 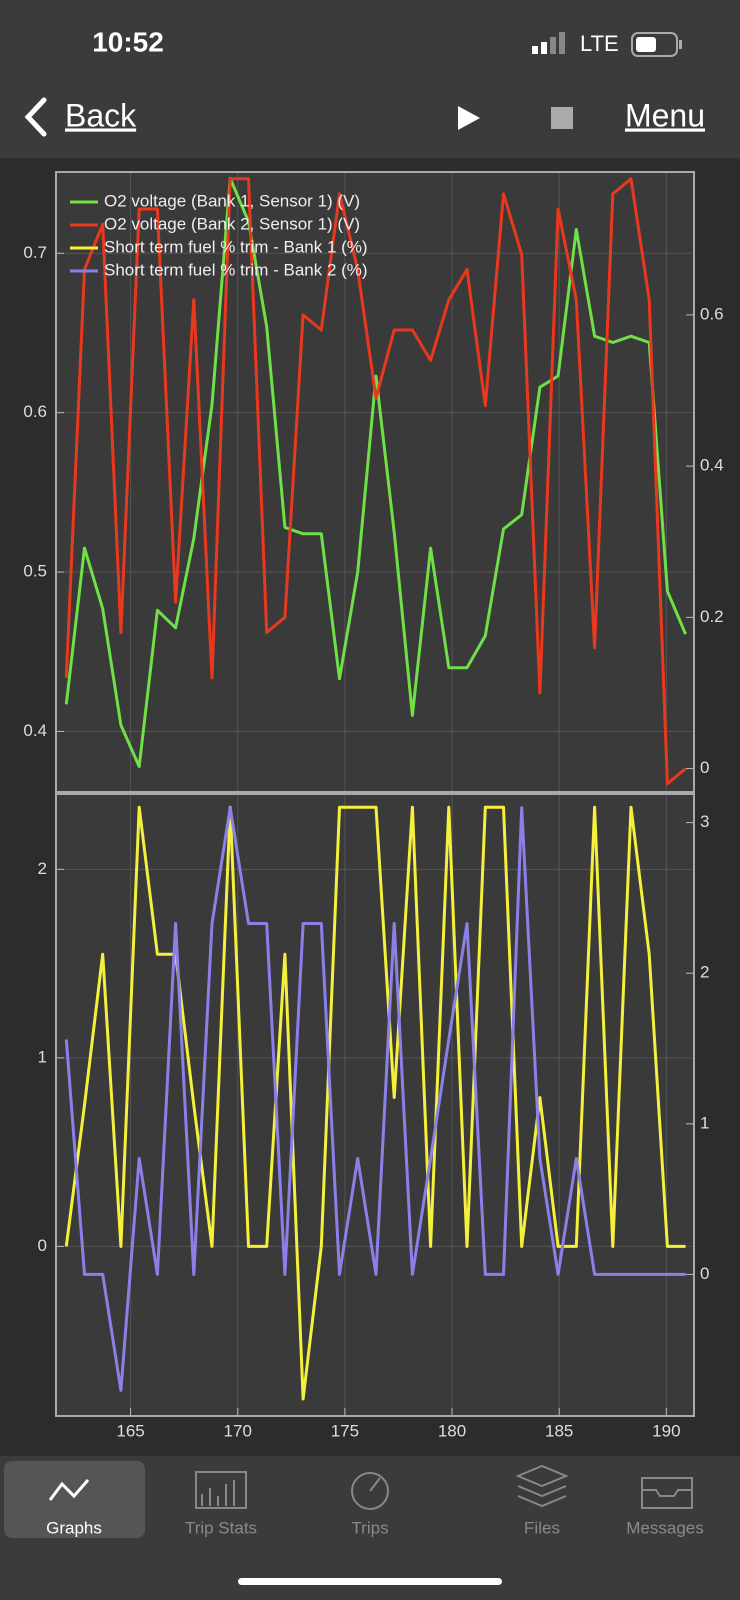 What do you see at coordinates (559, 1430) in the screenshot?
I see `x-tick-label: 185` at bounding box center [559, 1430].